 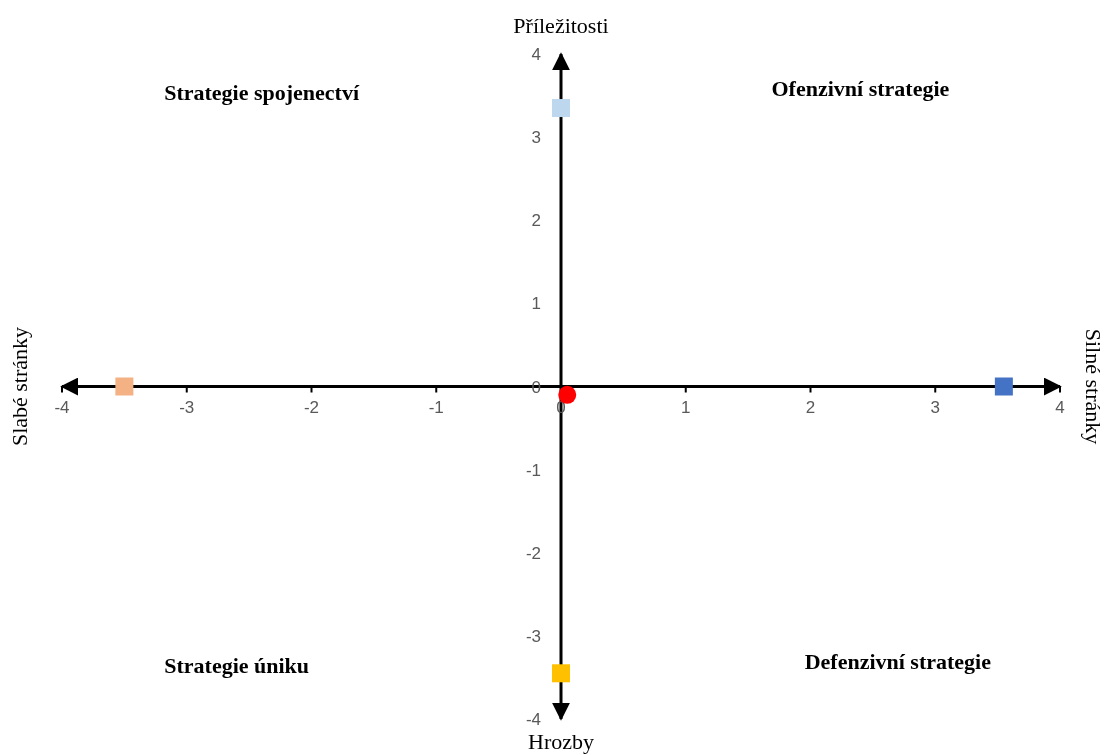 I want to click on y-tick-label: -1, so click(x=533, y=470).